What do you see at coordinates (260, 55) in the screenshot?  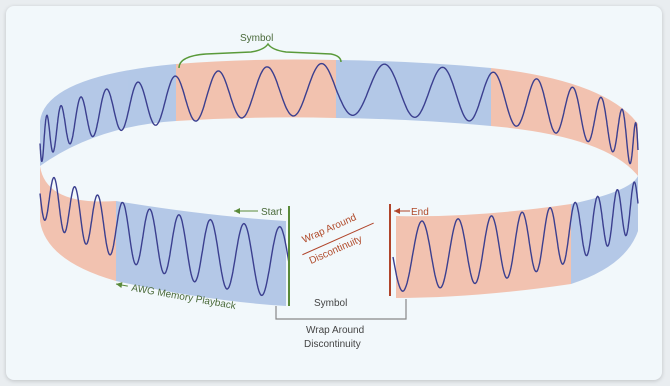 I see `symbol-bracket` at bounding box center [260, 55].